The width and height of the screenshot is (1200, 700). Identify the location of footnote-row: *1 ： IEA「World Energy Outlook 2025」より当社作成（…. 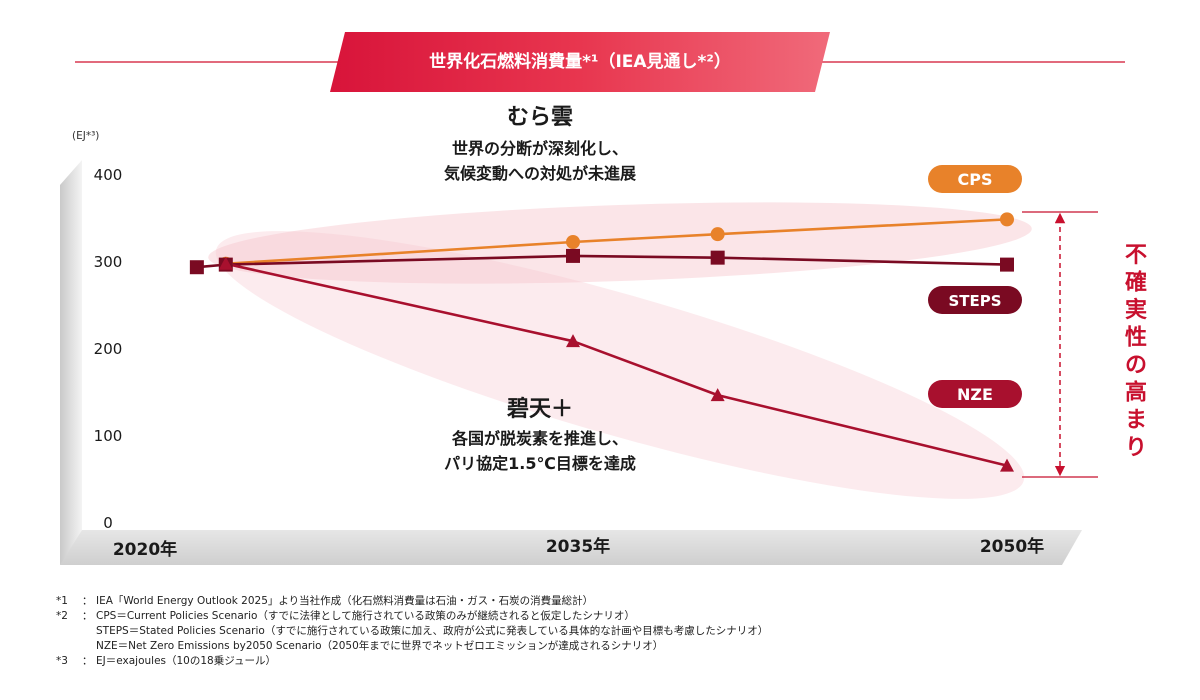
(412, 601).